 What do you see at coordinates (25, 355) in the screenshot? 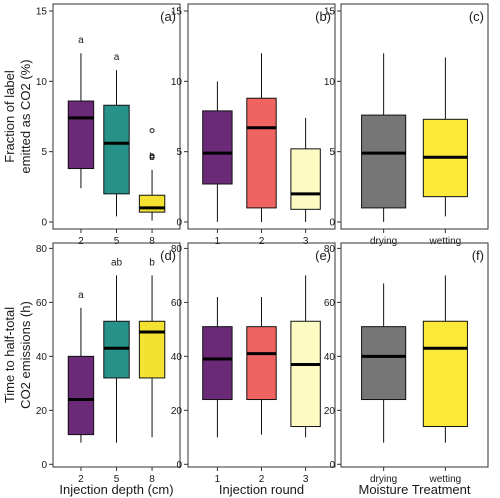
I see `y-axis-title-line: CO2 emissions (h)` at bounding box center [25, 355].